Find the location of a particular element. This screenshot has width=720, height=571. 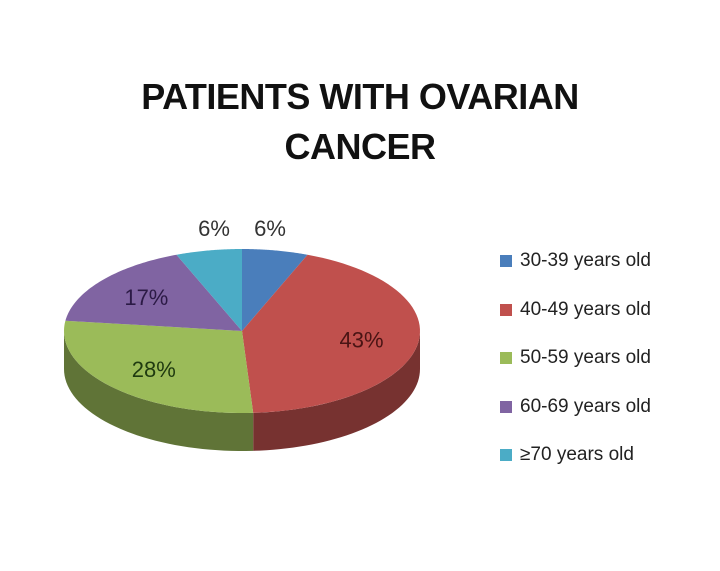

legend-item: 40-49 years old is located at coordinates (575, 310).